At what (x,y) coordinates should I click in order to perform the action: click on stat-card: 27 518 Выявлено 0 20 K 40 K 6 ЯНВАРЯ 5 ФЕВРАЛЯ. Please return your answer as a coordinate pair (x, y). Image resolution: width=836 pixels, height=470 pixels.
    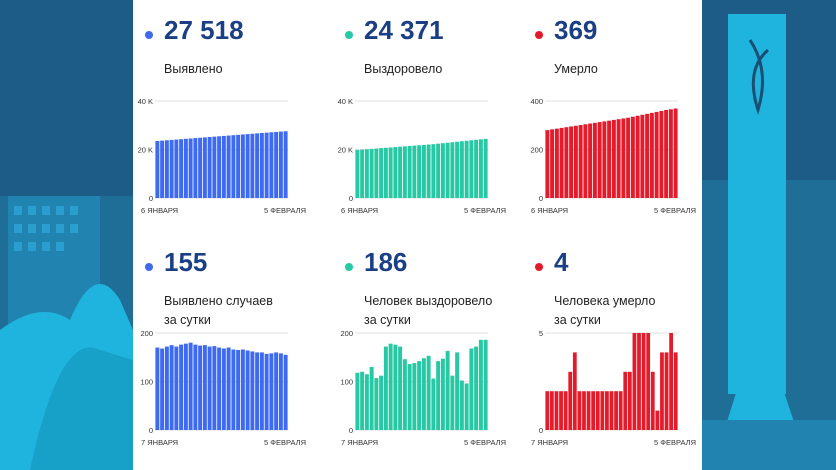
    Looking at the image, I should click on (228, 117).